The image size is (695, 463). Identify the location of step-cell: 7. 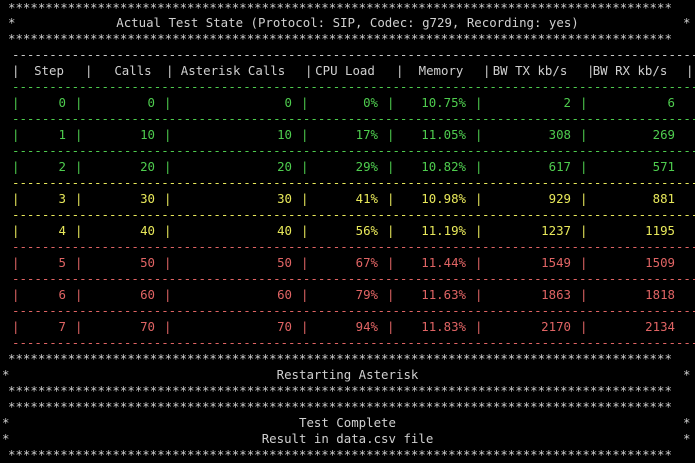
(62, 326).